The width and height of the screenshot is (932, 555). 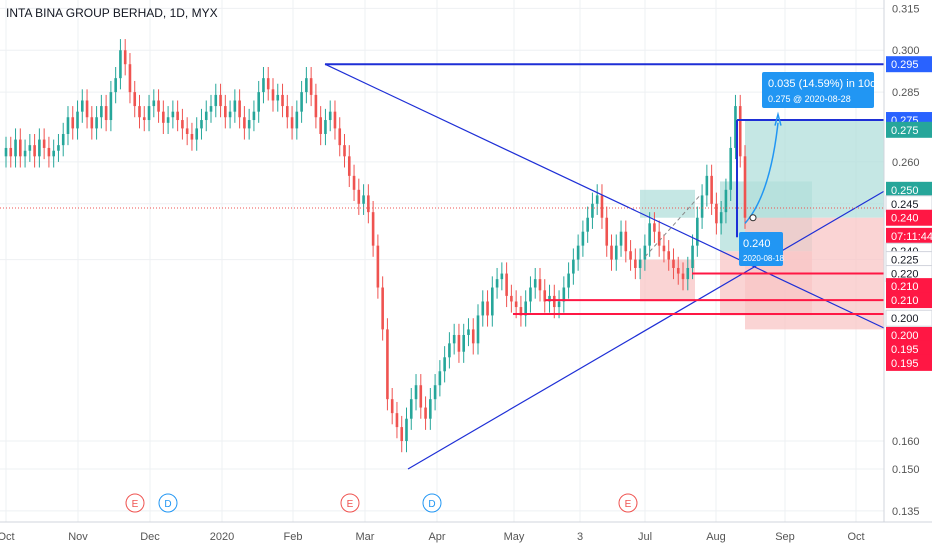 What do you see at coordinates (905, 364) in the screenshot?
I see `price-badge-label: 0.195` at bounding box center [905, 364].